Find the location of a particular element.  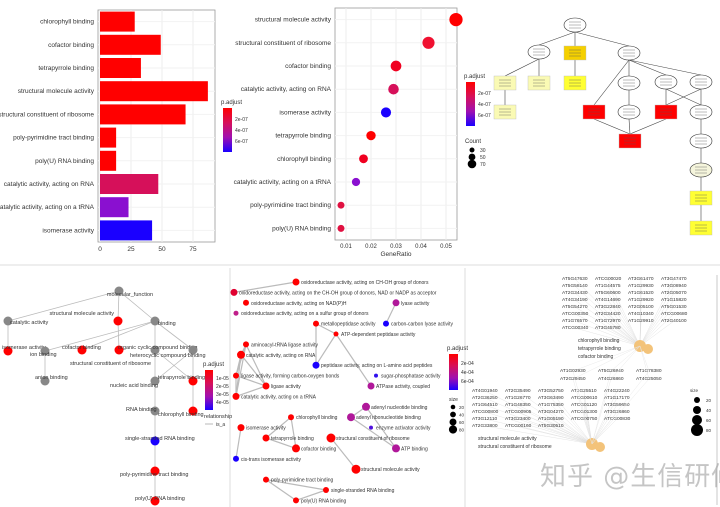

cnet-gene-label: AT1G26770 is located at coordinates (518, 398).